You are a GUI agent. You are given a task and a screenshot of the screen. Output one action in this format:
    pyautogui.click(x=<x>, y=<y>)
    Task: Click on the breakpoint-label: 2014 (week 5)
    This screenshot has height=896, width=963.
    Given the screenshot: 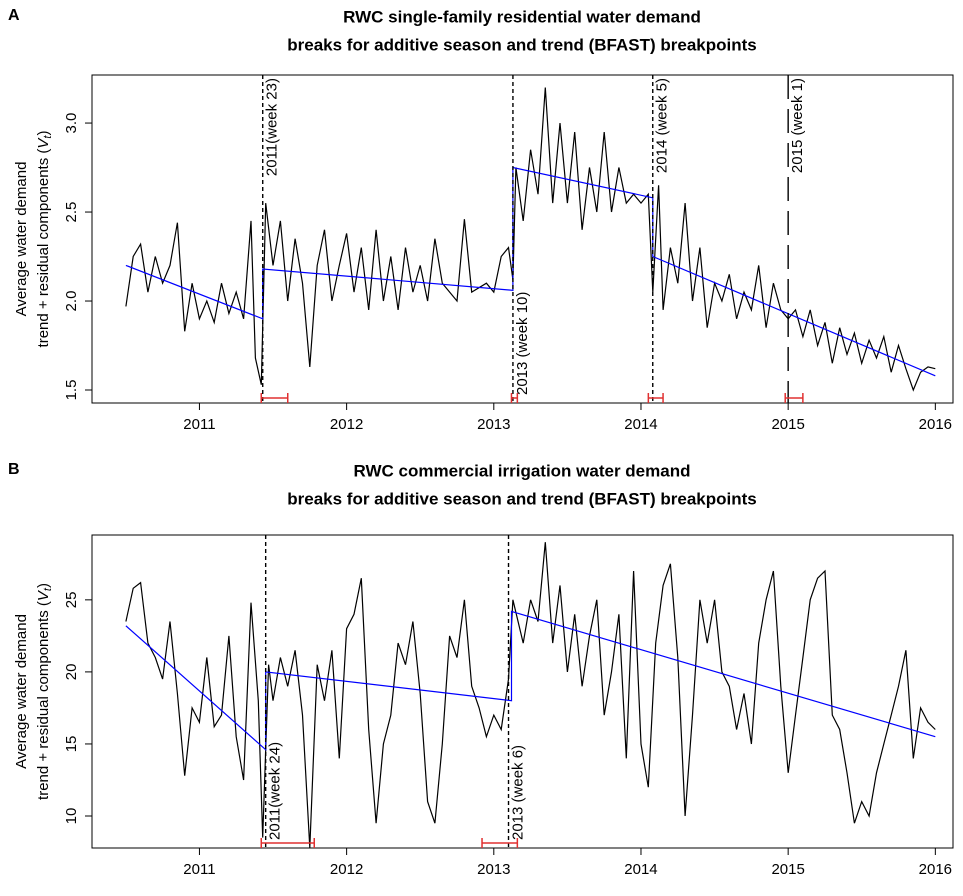 What is the action you would take?
    pyautogui.click(x=662, y=125)
    